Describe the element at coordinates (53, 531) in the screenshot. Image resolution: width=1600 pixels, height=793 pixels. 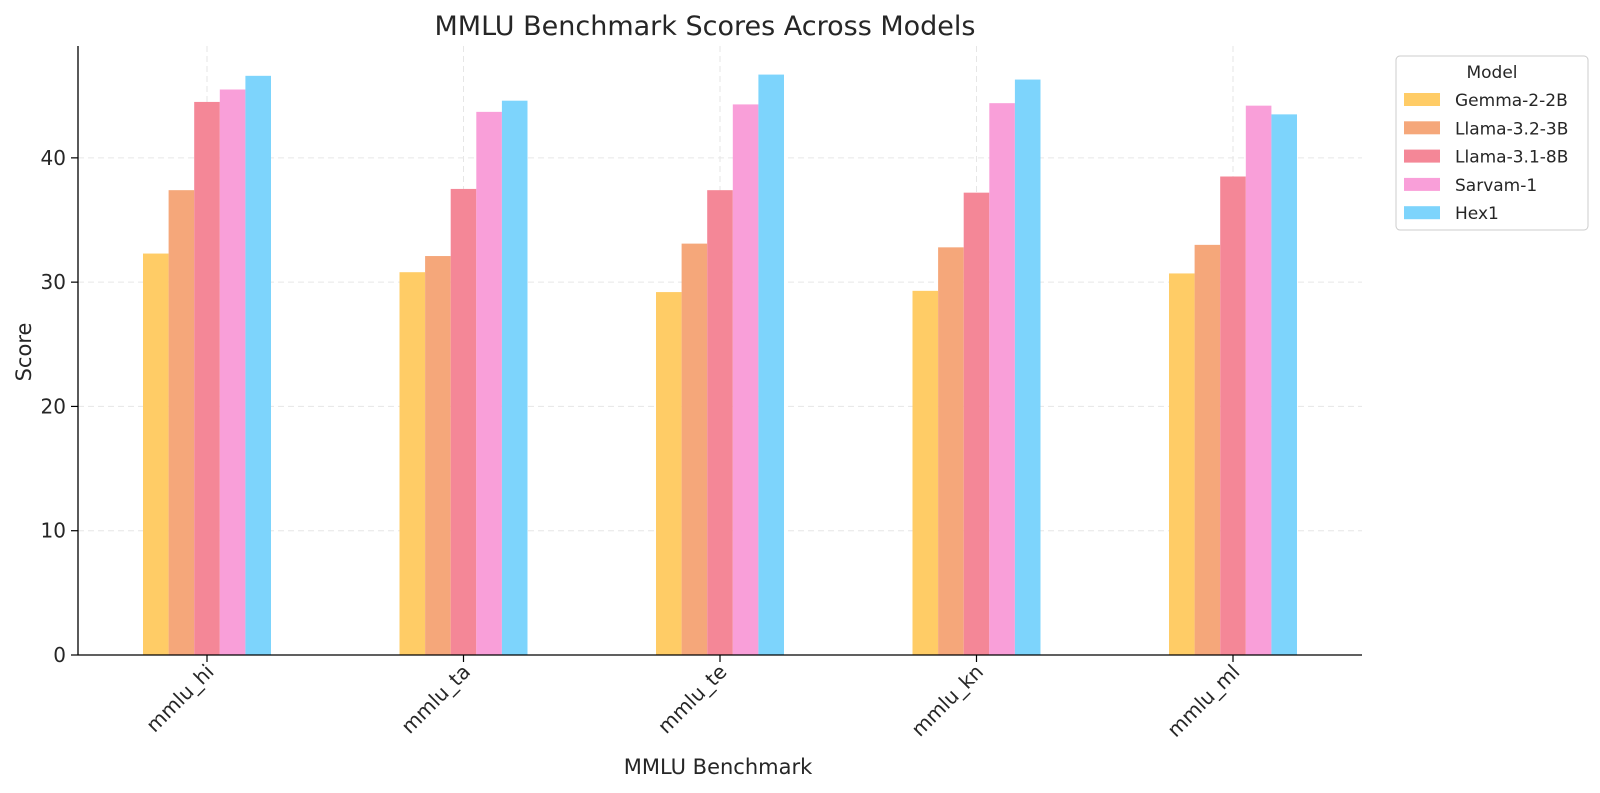
I see `y-tick-label: 10` at that location.